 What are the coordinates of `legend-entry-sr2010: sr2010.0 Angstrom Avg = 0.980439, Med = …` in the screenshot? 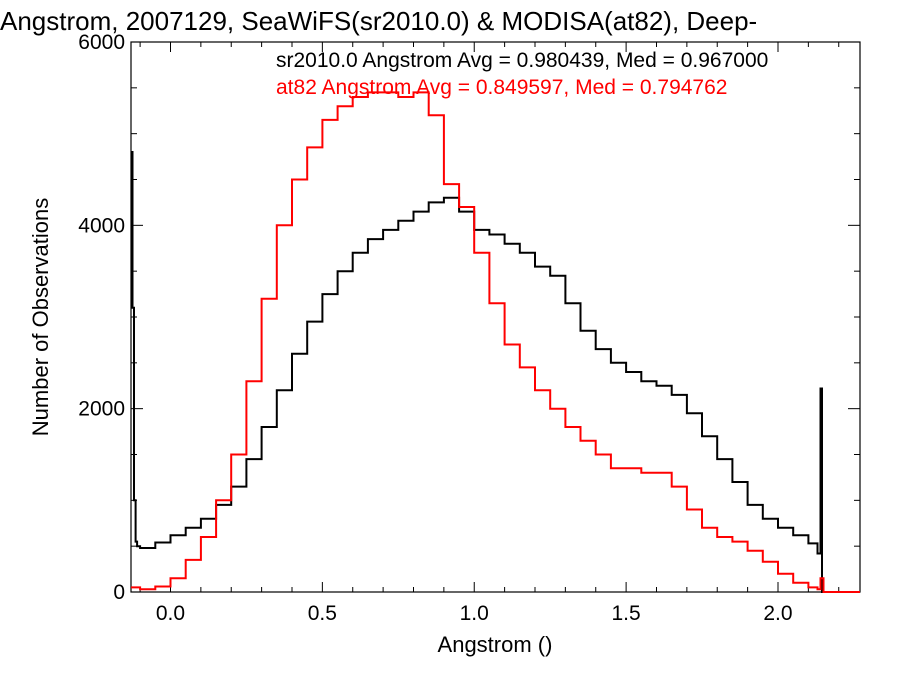 It's located at (522, 60).